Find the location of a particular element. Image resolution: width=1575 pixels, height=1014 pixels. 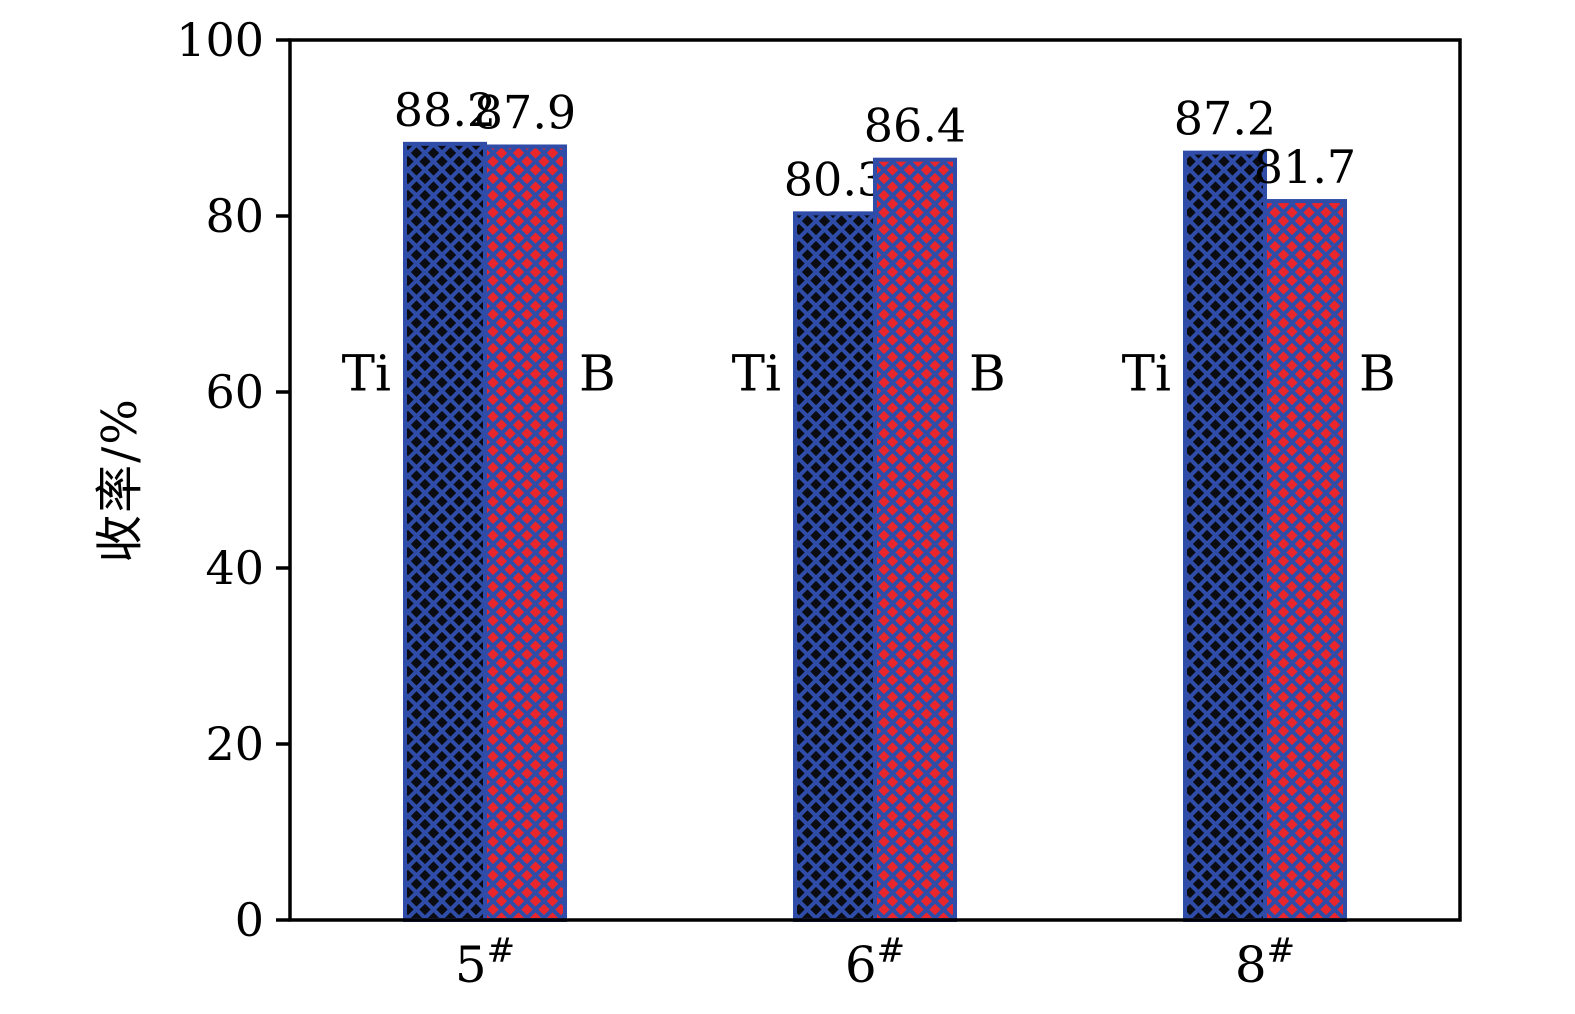

y-axis-label: 收率/% is located at coordinates (120, 480).